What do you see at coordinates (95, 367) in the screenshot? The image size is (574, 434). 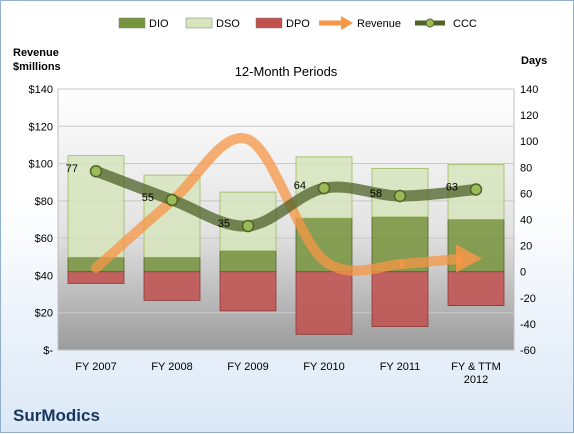 I see `category-label: FY 2007` at bounding box center [95, 367].